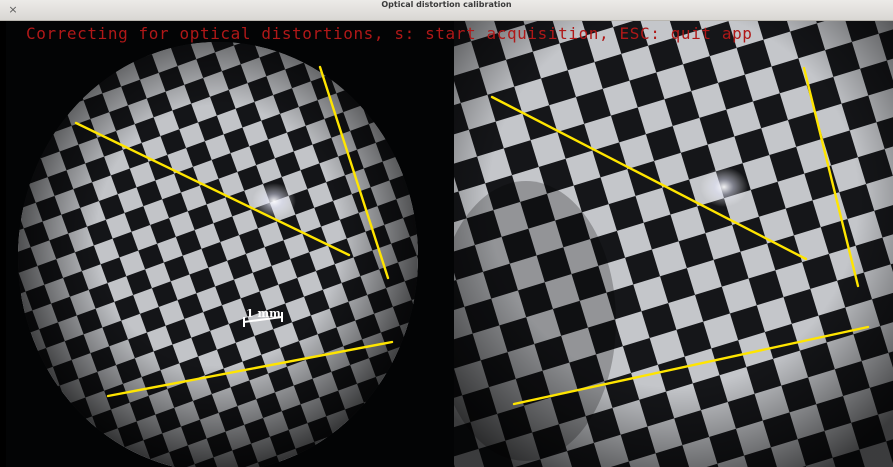 This screenshot has height=467, width=893. I want to click on close-button: ×, so click(13, 10).